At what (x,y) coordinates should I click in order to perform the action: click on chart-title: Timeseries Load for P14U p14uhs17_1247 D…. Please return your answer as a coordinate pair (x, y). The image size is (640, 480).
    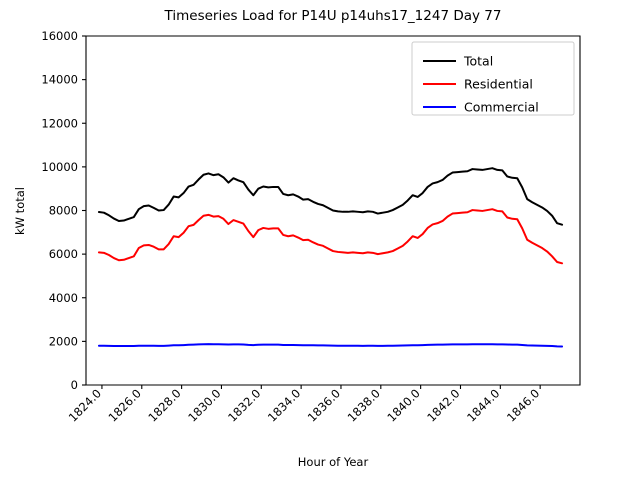
    Looking at the image, I should click on (333, 16).